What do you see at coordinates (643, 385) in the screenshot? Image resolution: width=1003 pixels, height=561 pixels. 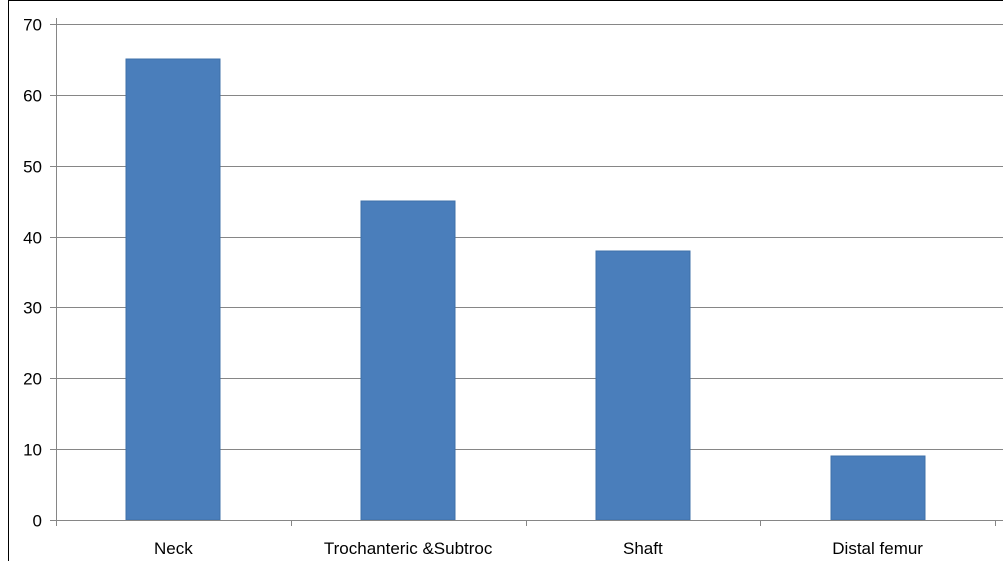 I see `bar-shaft` at bounding box center [643, 385].